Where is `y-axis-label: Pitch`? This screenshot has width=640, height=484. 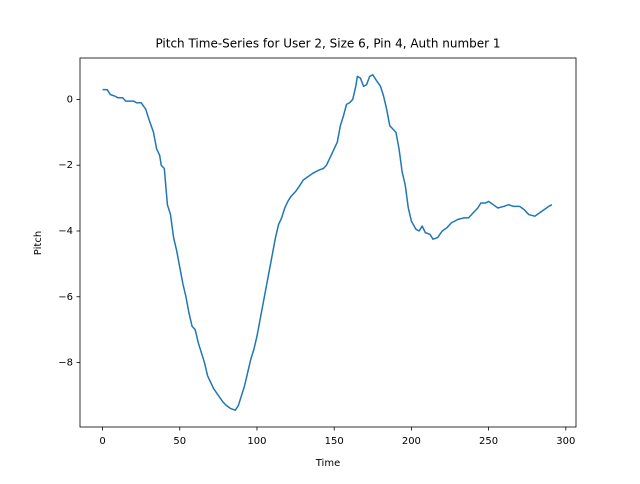
y-axis-label: Pitch is located at coordinates (38, 243).